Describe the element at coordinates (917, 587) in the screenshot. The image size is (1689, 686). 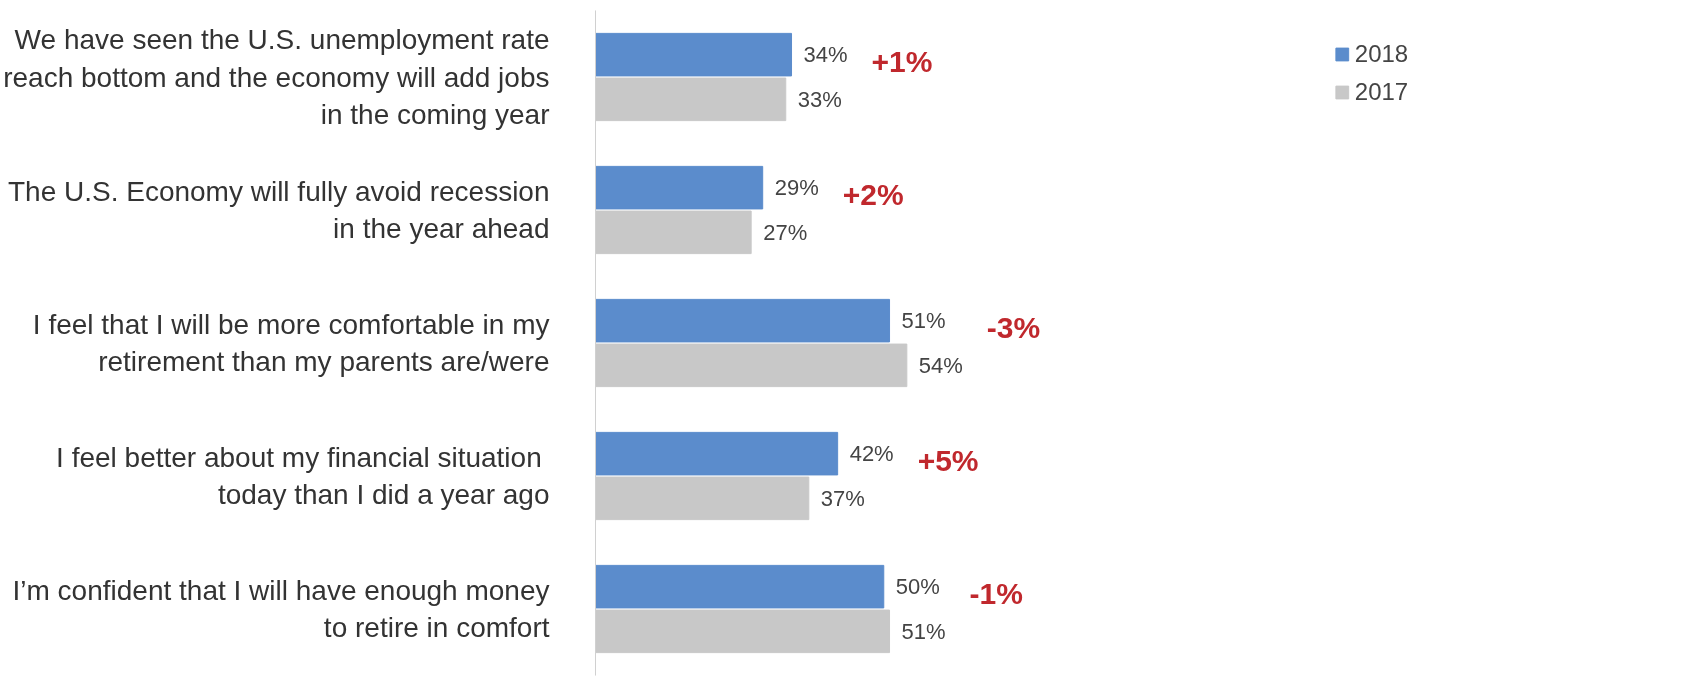
I see `data-label: 50%` at that location.